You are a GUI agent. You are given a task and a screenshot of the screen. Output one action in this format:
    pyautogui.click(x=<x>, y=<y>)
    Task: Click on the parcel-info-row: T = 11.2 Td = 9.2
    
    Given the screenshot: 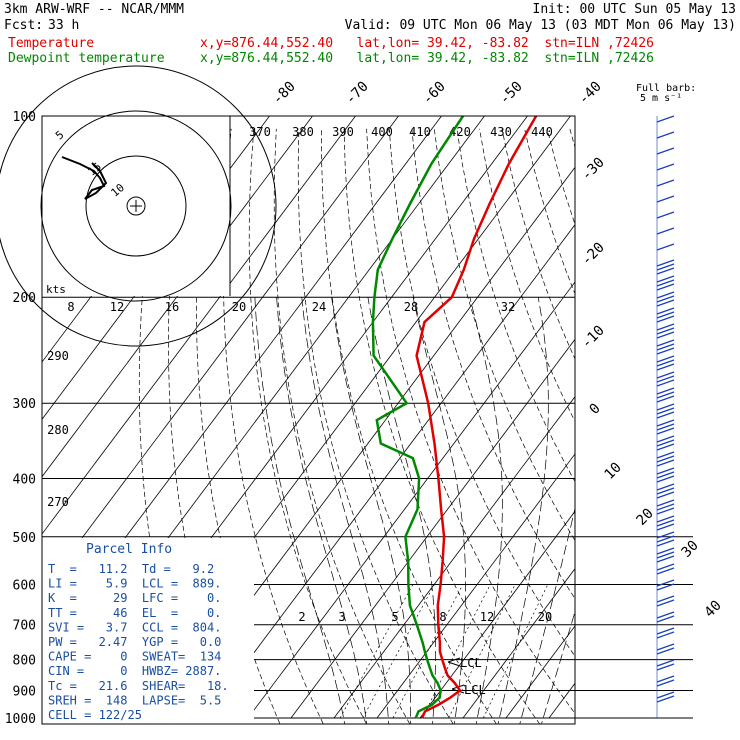 What is the action you would take?
    pyautogui.click(x=131, y=569)
    